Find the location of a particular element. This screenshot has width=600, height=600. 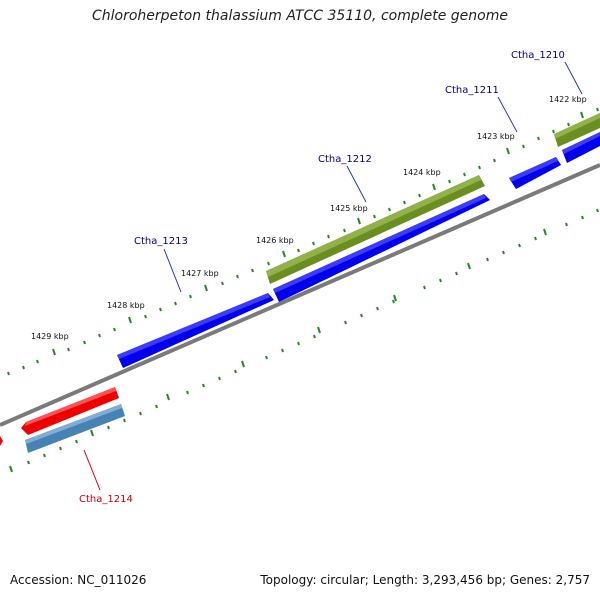

gene-feature-ctha-1212-blue is located at coordinates (381, 248).